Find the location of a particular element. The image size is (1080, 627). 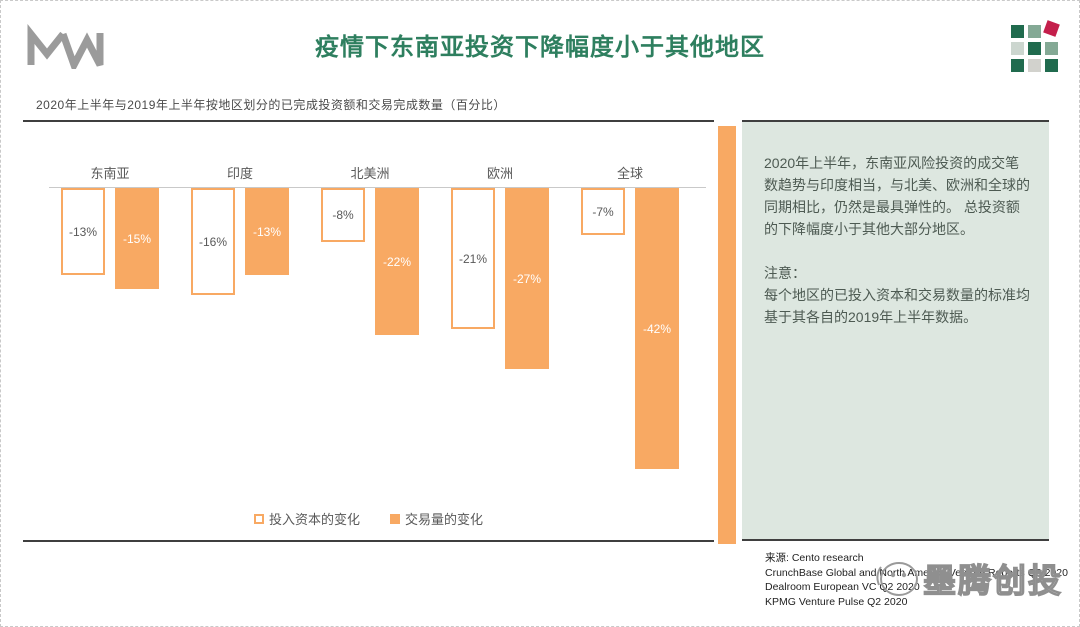

bar-capital-change: -7% is located at coordinates (603, 211).